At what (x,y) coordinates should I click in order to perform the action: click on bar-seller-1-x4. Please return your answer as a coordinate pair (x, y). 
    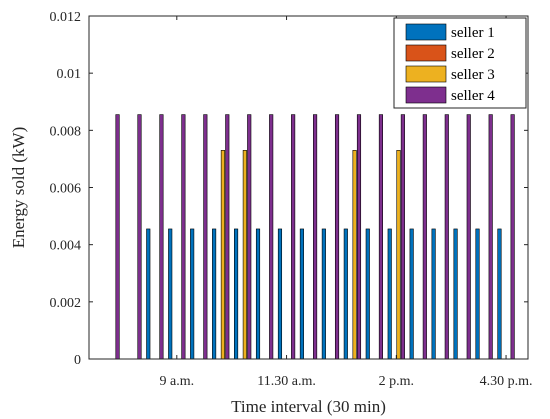
    Looking at the image, I should click on (170, 294).